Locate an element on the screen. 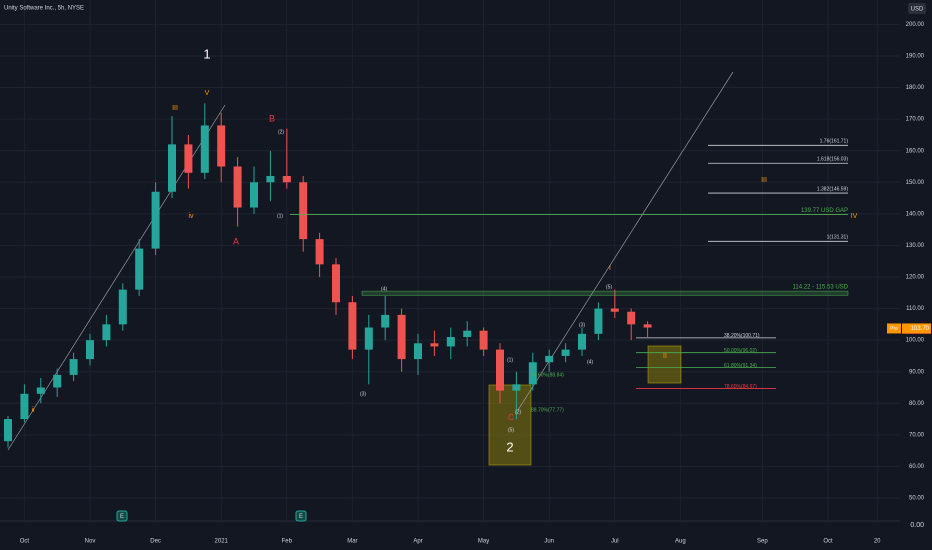  trend-line is located at coordinates (625, 241).